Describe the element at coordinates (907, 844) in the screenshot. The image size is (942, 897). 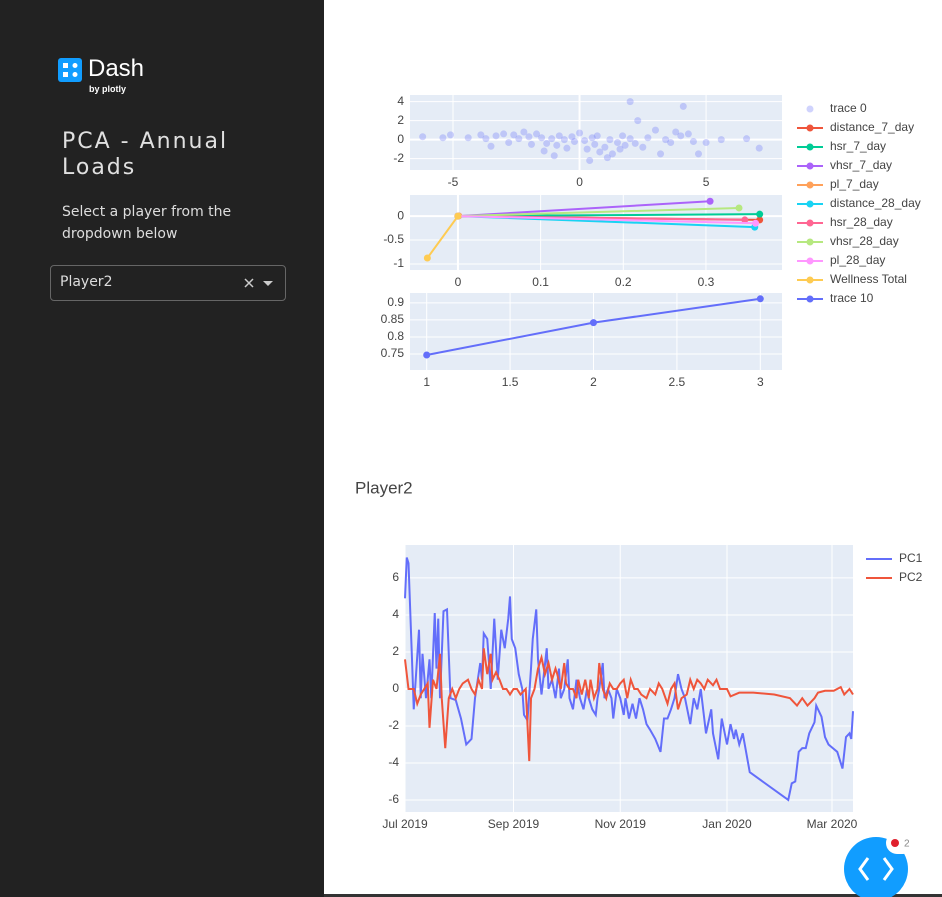
I see `badge-count: 2` at that location.